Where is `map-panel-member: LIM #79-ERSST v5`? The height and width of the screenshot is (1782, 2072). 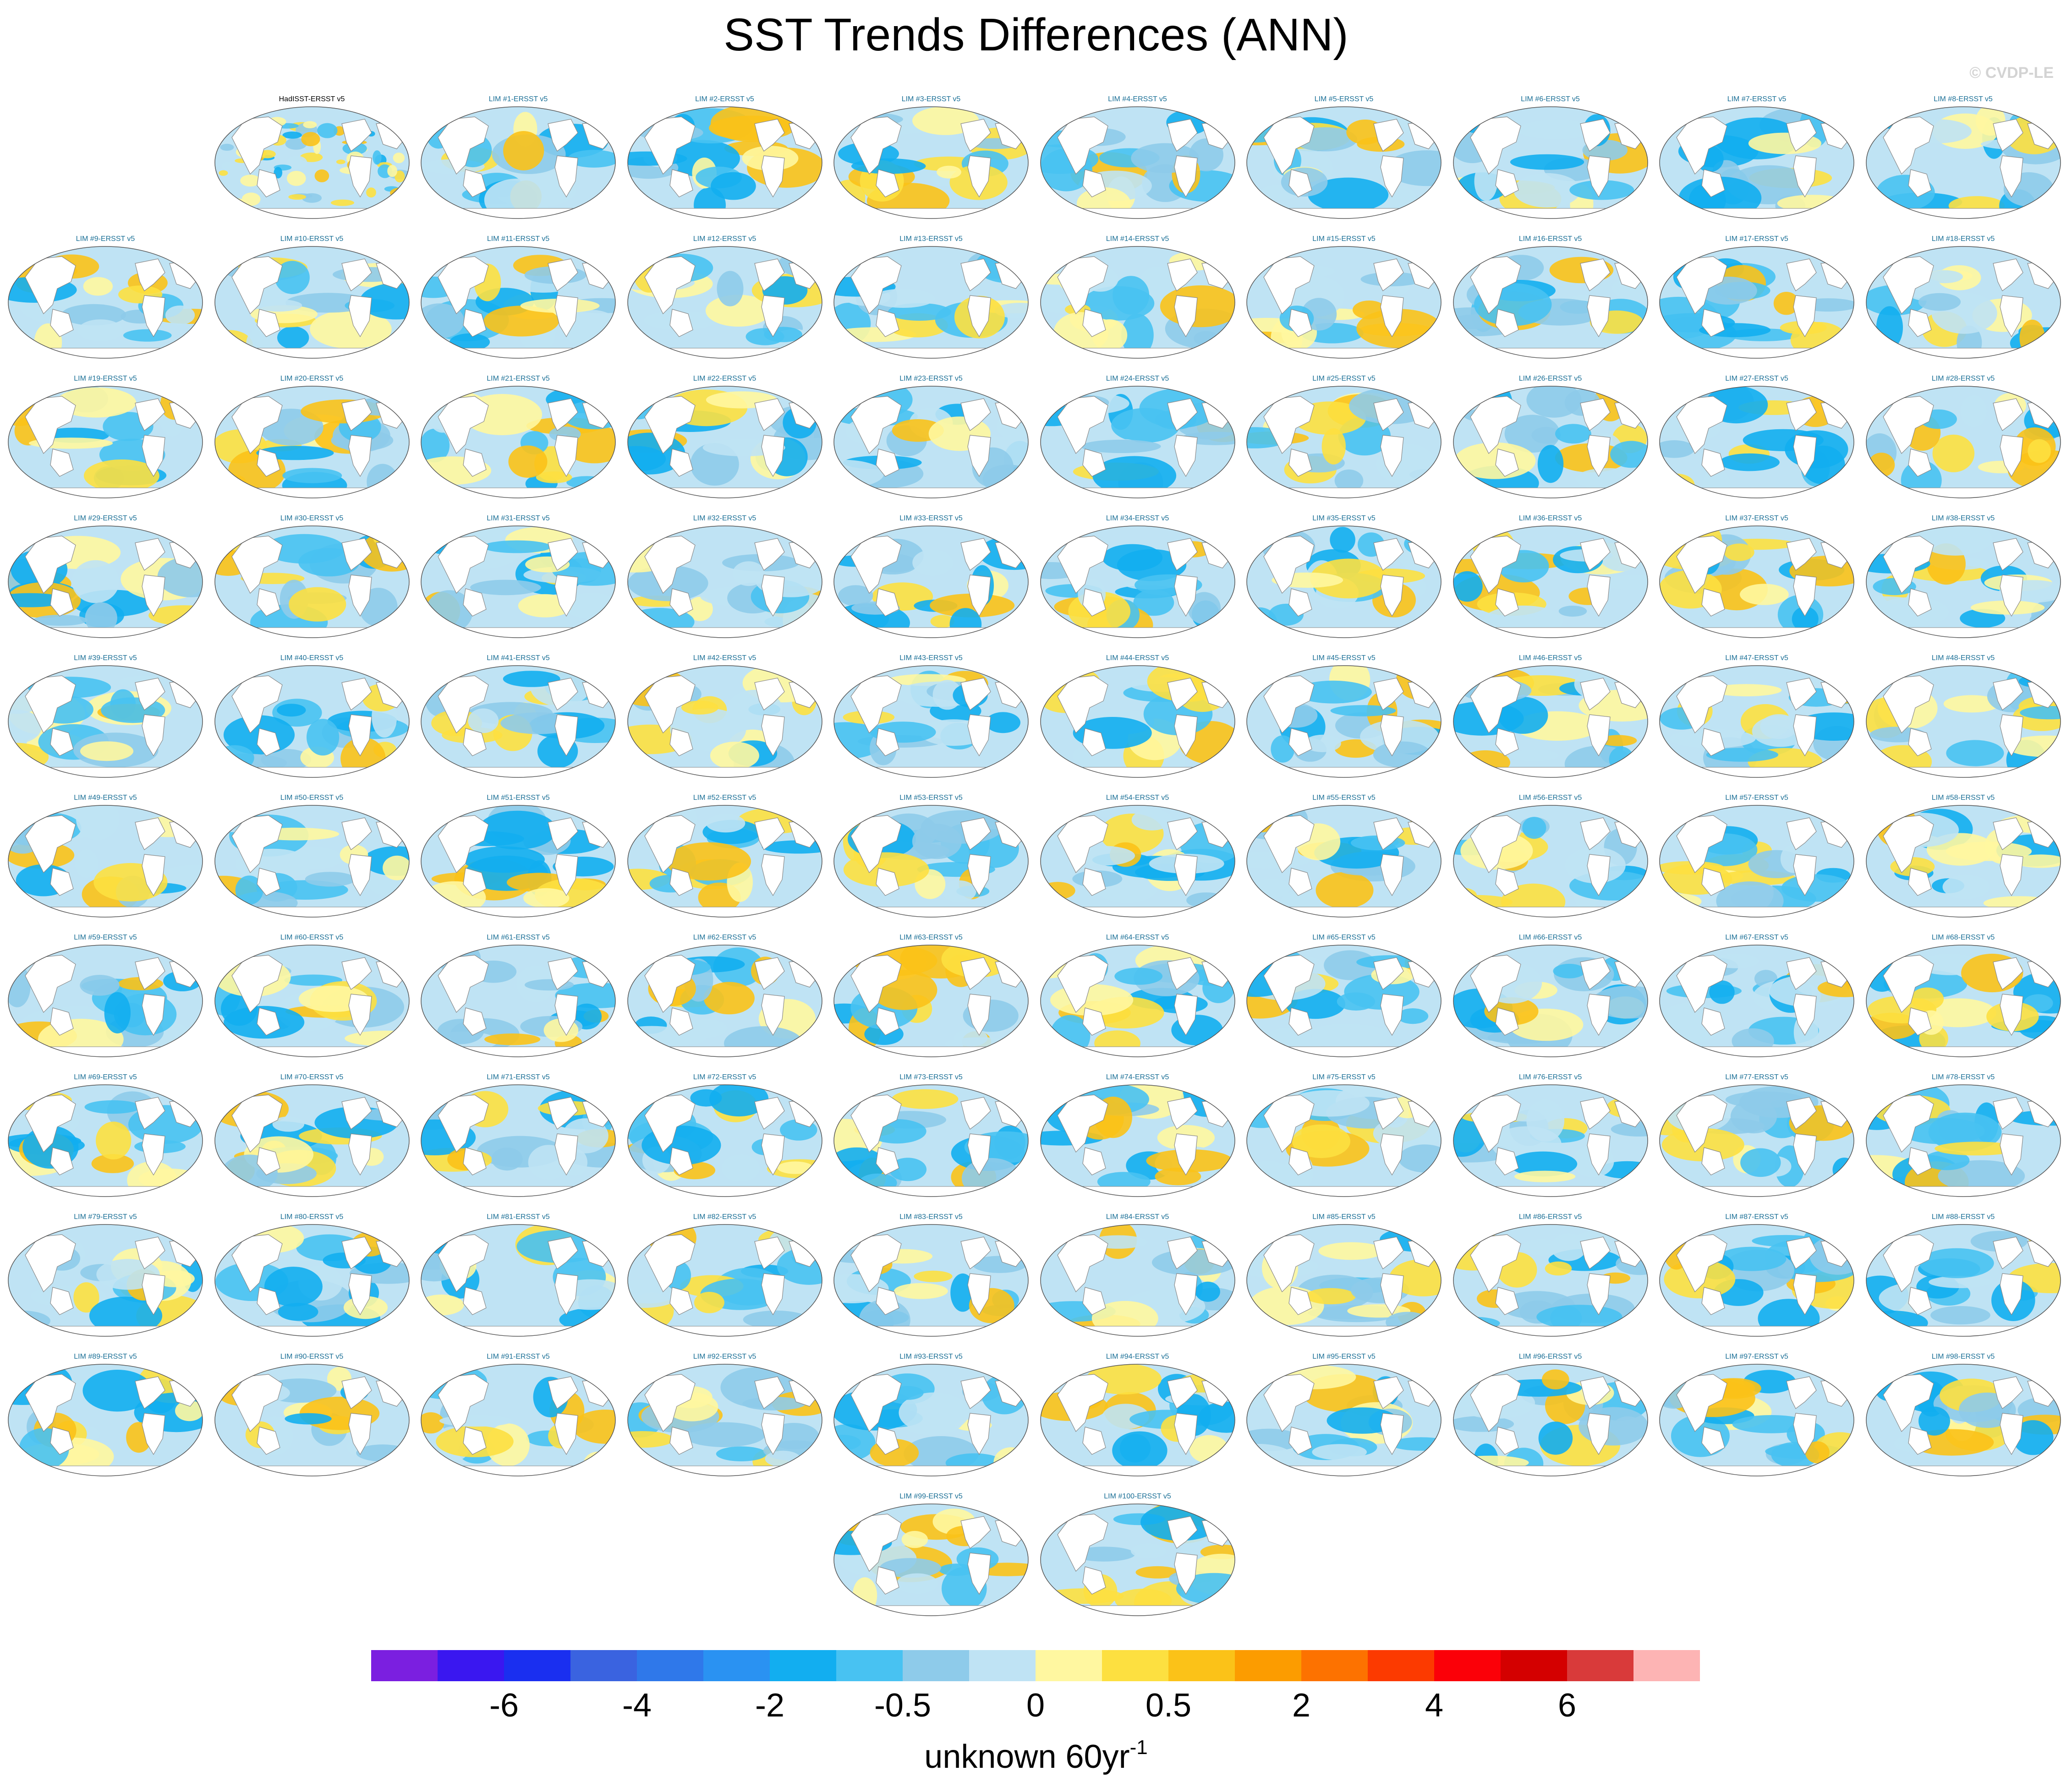
map-panel-member: LIM #79-ERSST v5 is located at coordinates (105, 1282).